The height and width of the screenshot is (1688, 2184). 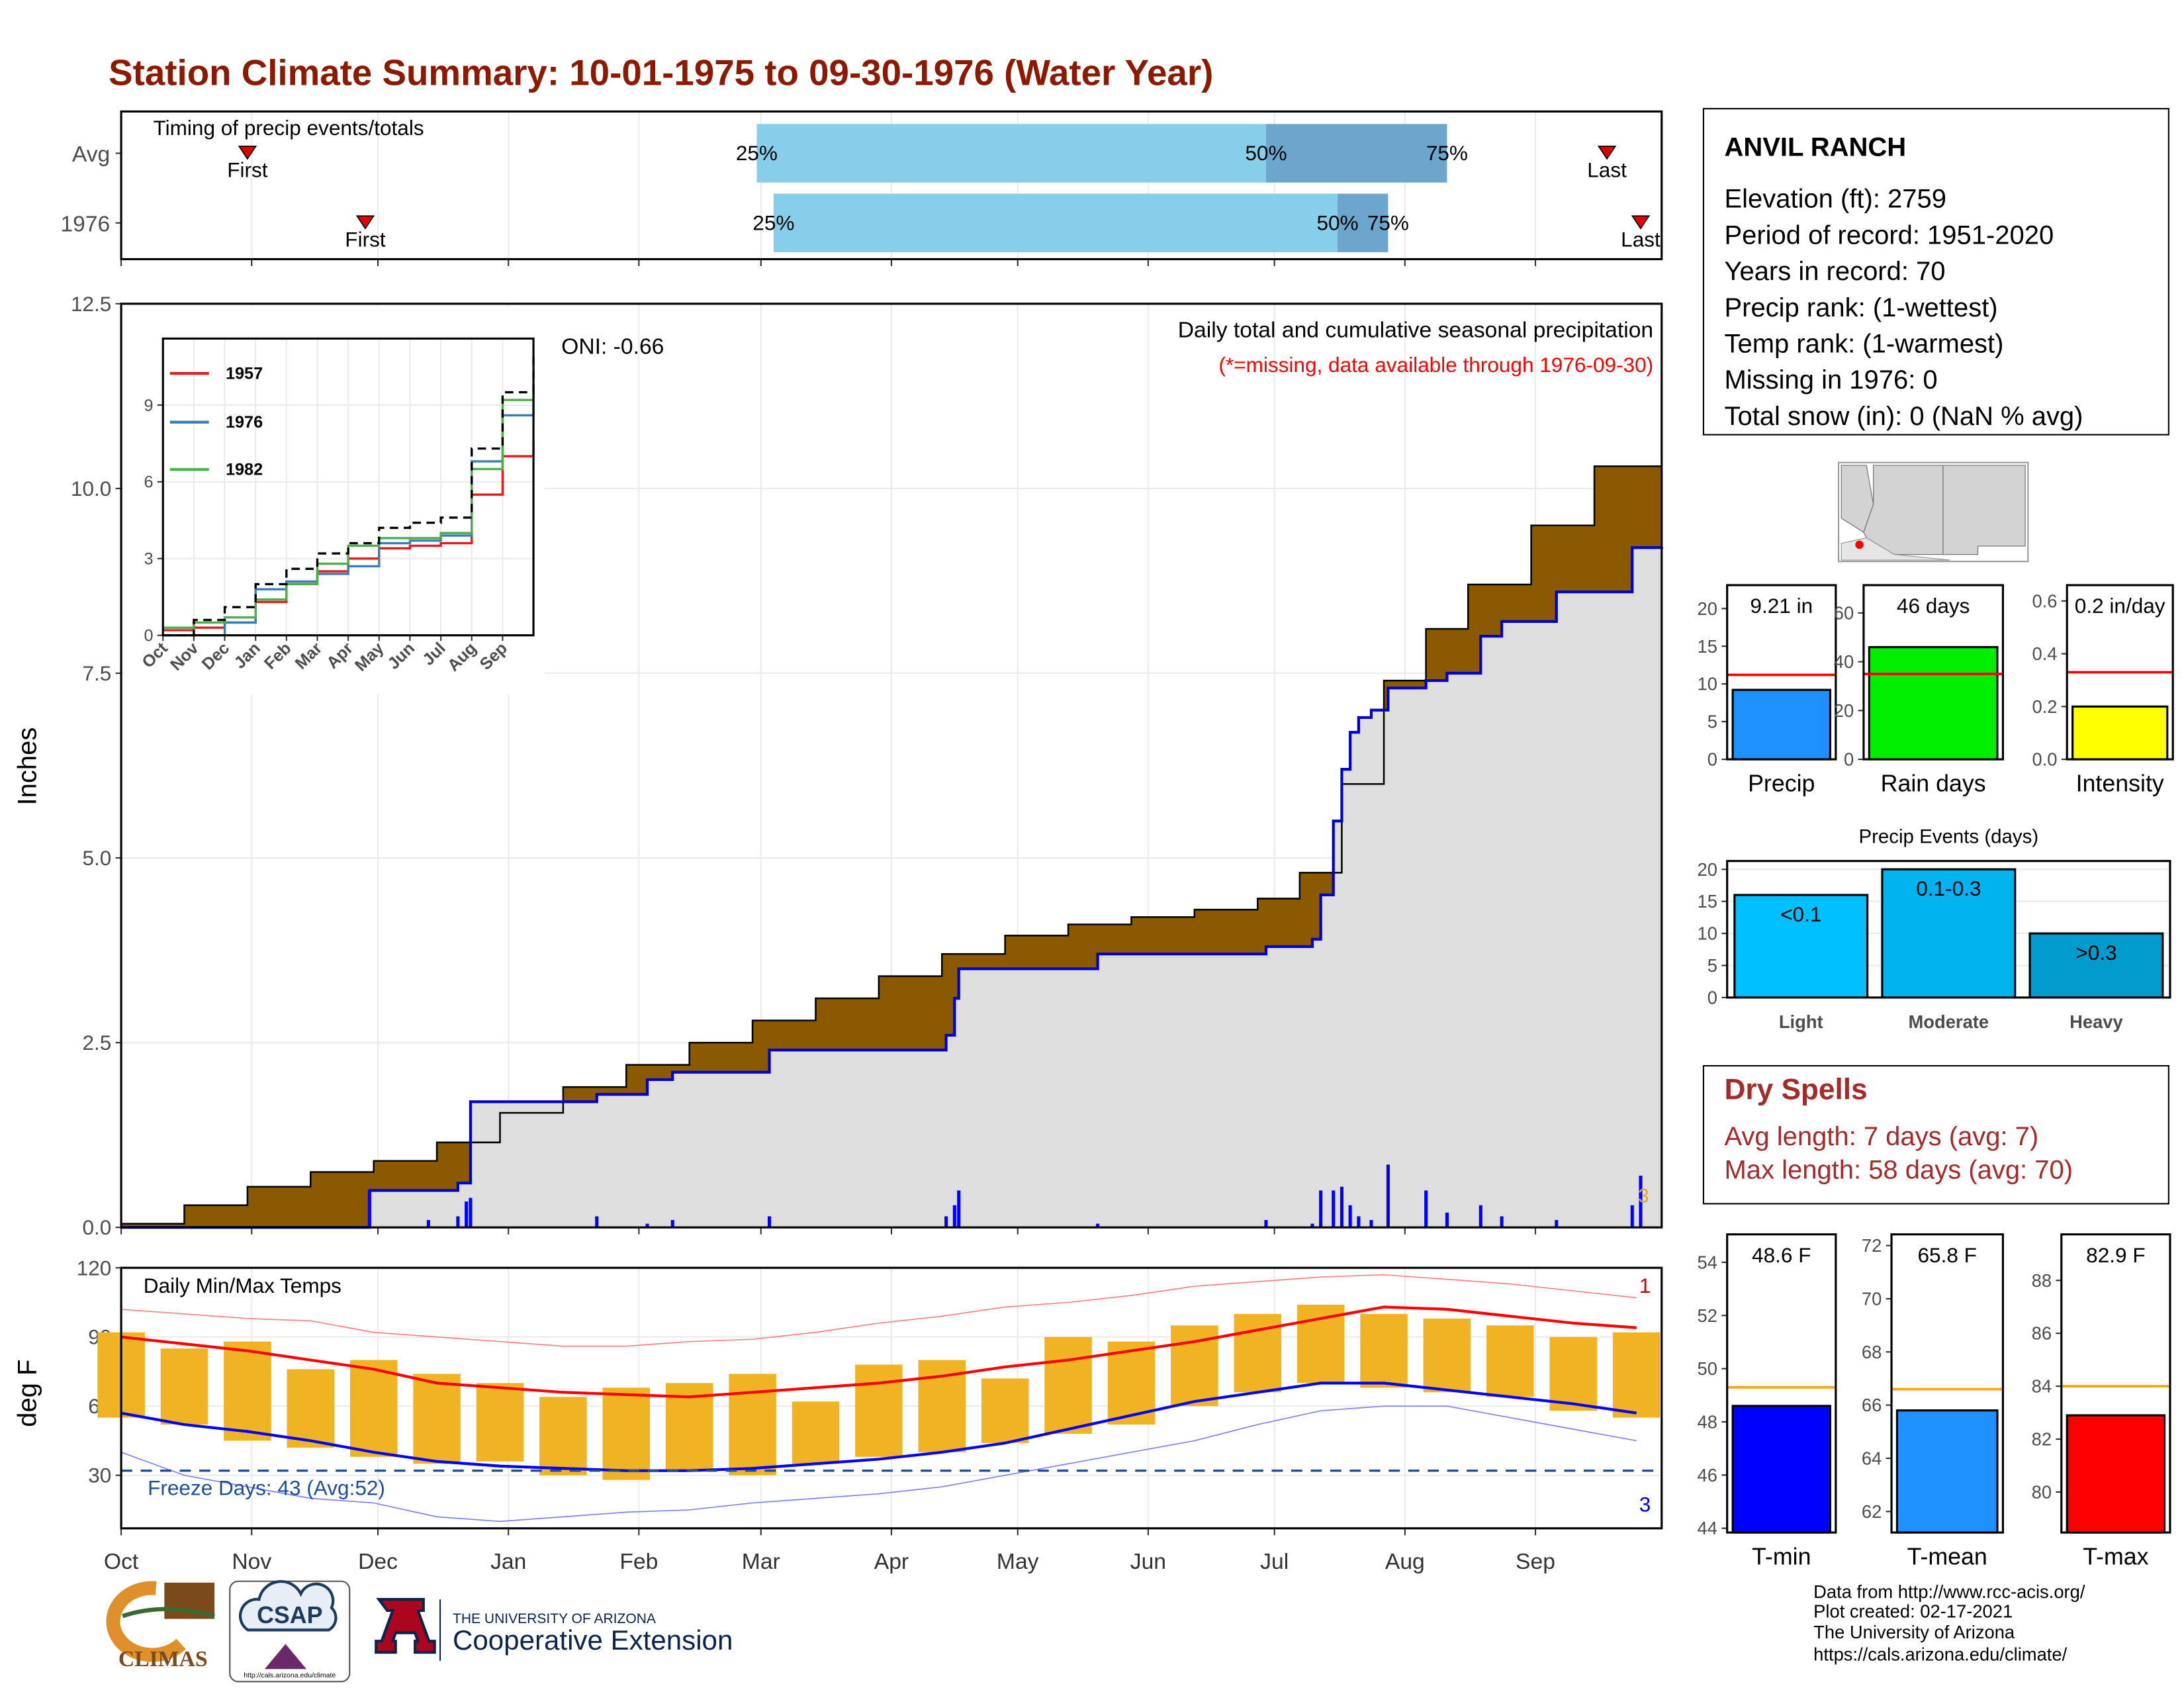 What do you see at coordinates (163, 1659) in the screenshot?
I see `climas-text: CLIMAS` at bounding box center [163, 1659].